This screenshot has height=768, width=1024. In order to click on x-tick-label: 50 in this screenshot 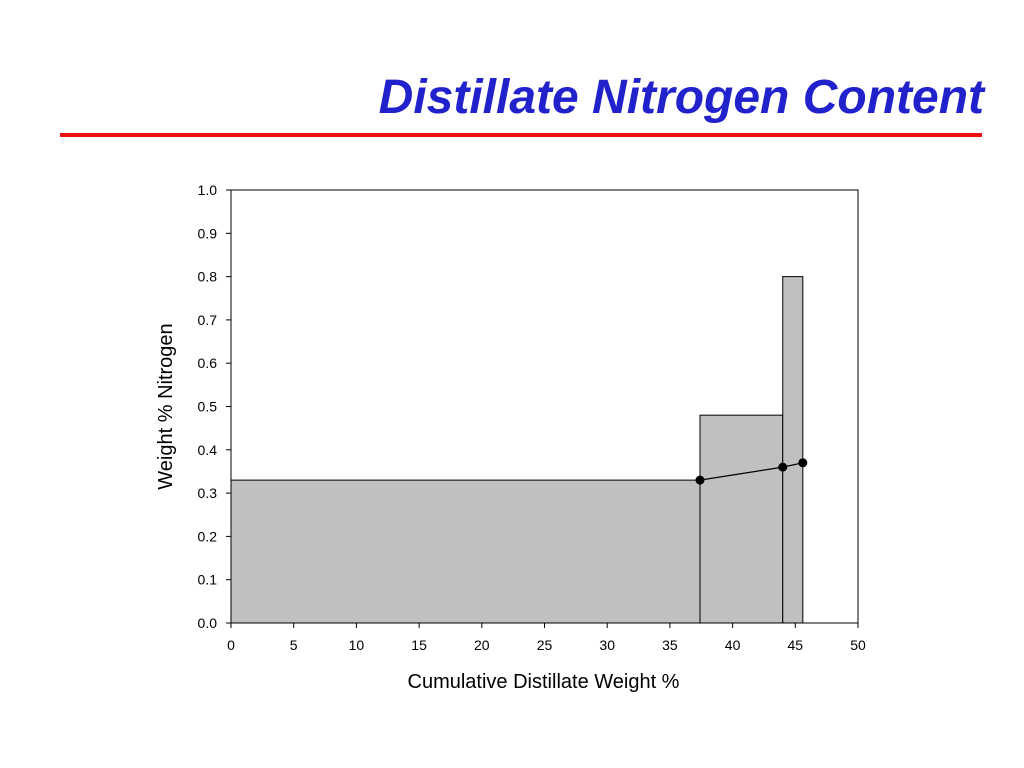, I will do `click(858, 645)`.